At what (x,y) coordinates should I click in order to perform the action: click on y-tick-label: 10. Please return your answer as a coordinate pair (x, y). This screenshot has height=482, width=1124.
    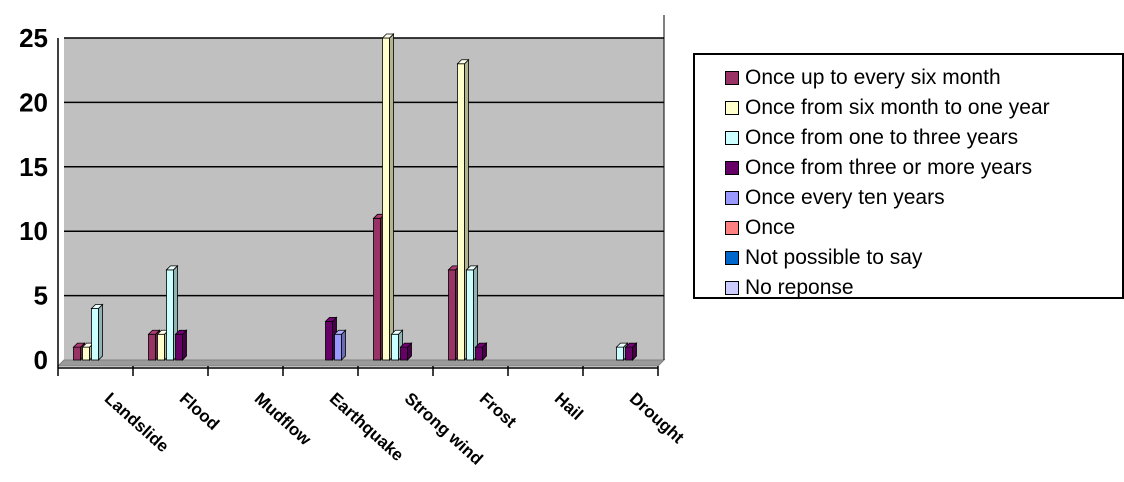
    Looking at the image, I should click on (33, 231).